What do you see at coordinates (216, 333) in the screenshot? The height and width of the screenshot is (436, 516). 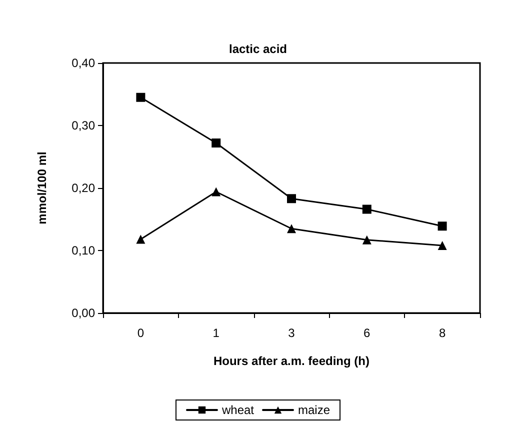 I see `x-tick-label: 1` at bounding box center [216, 333].